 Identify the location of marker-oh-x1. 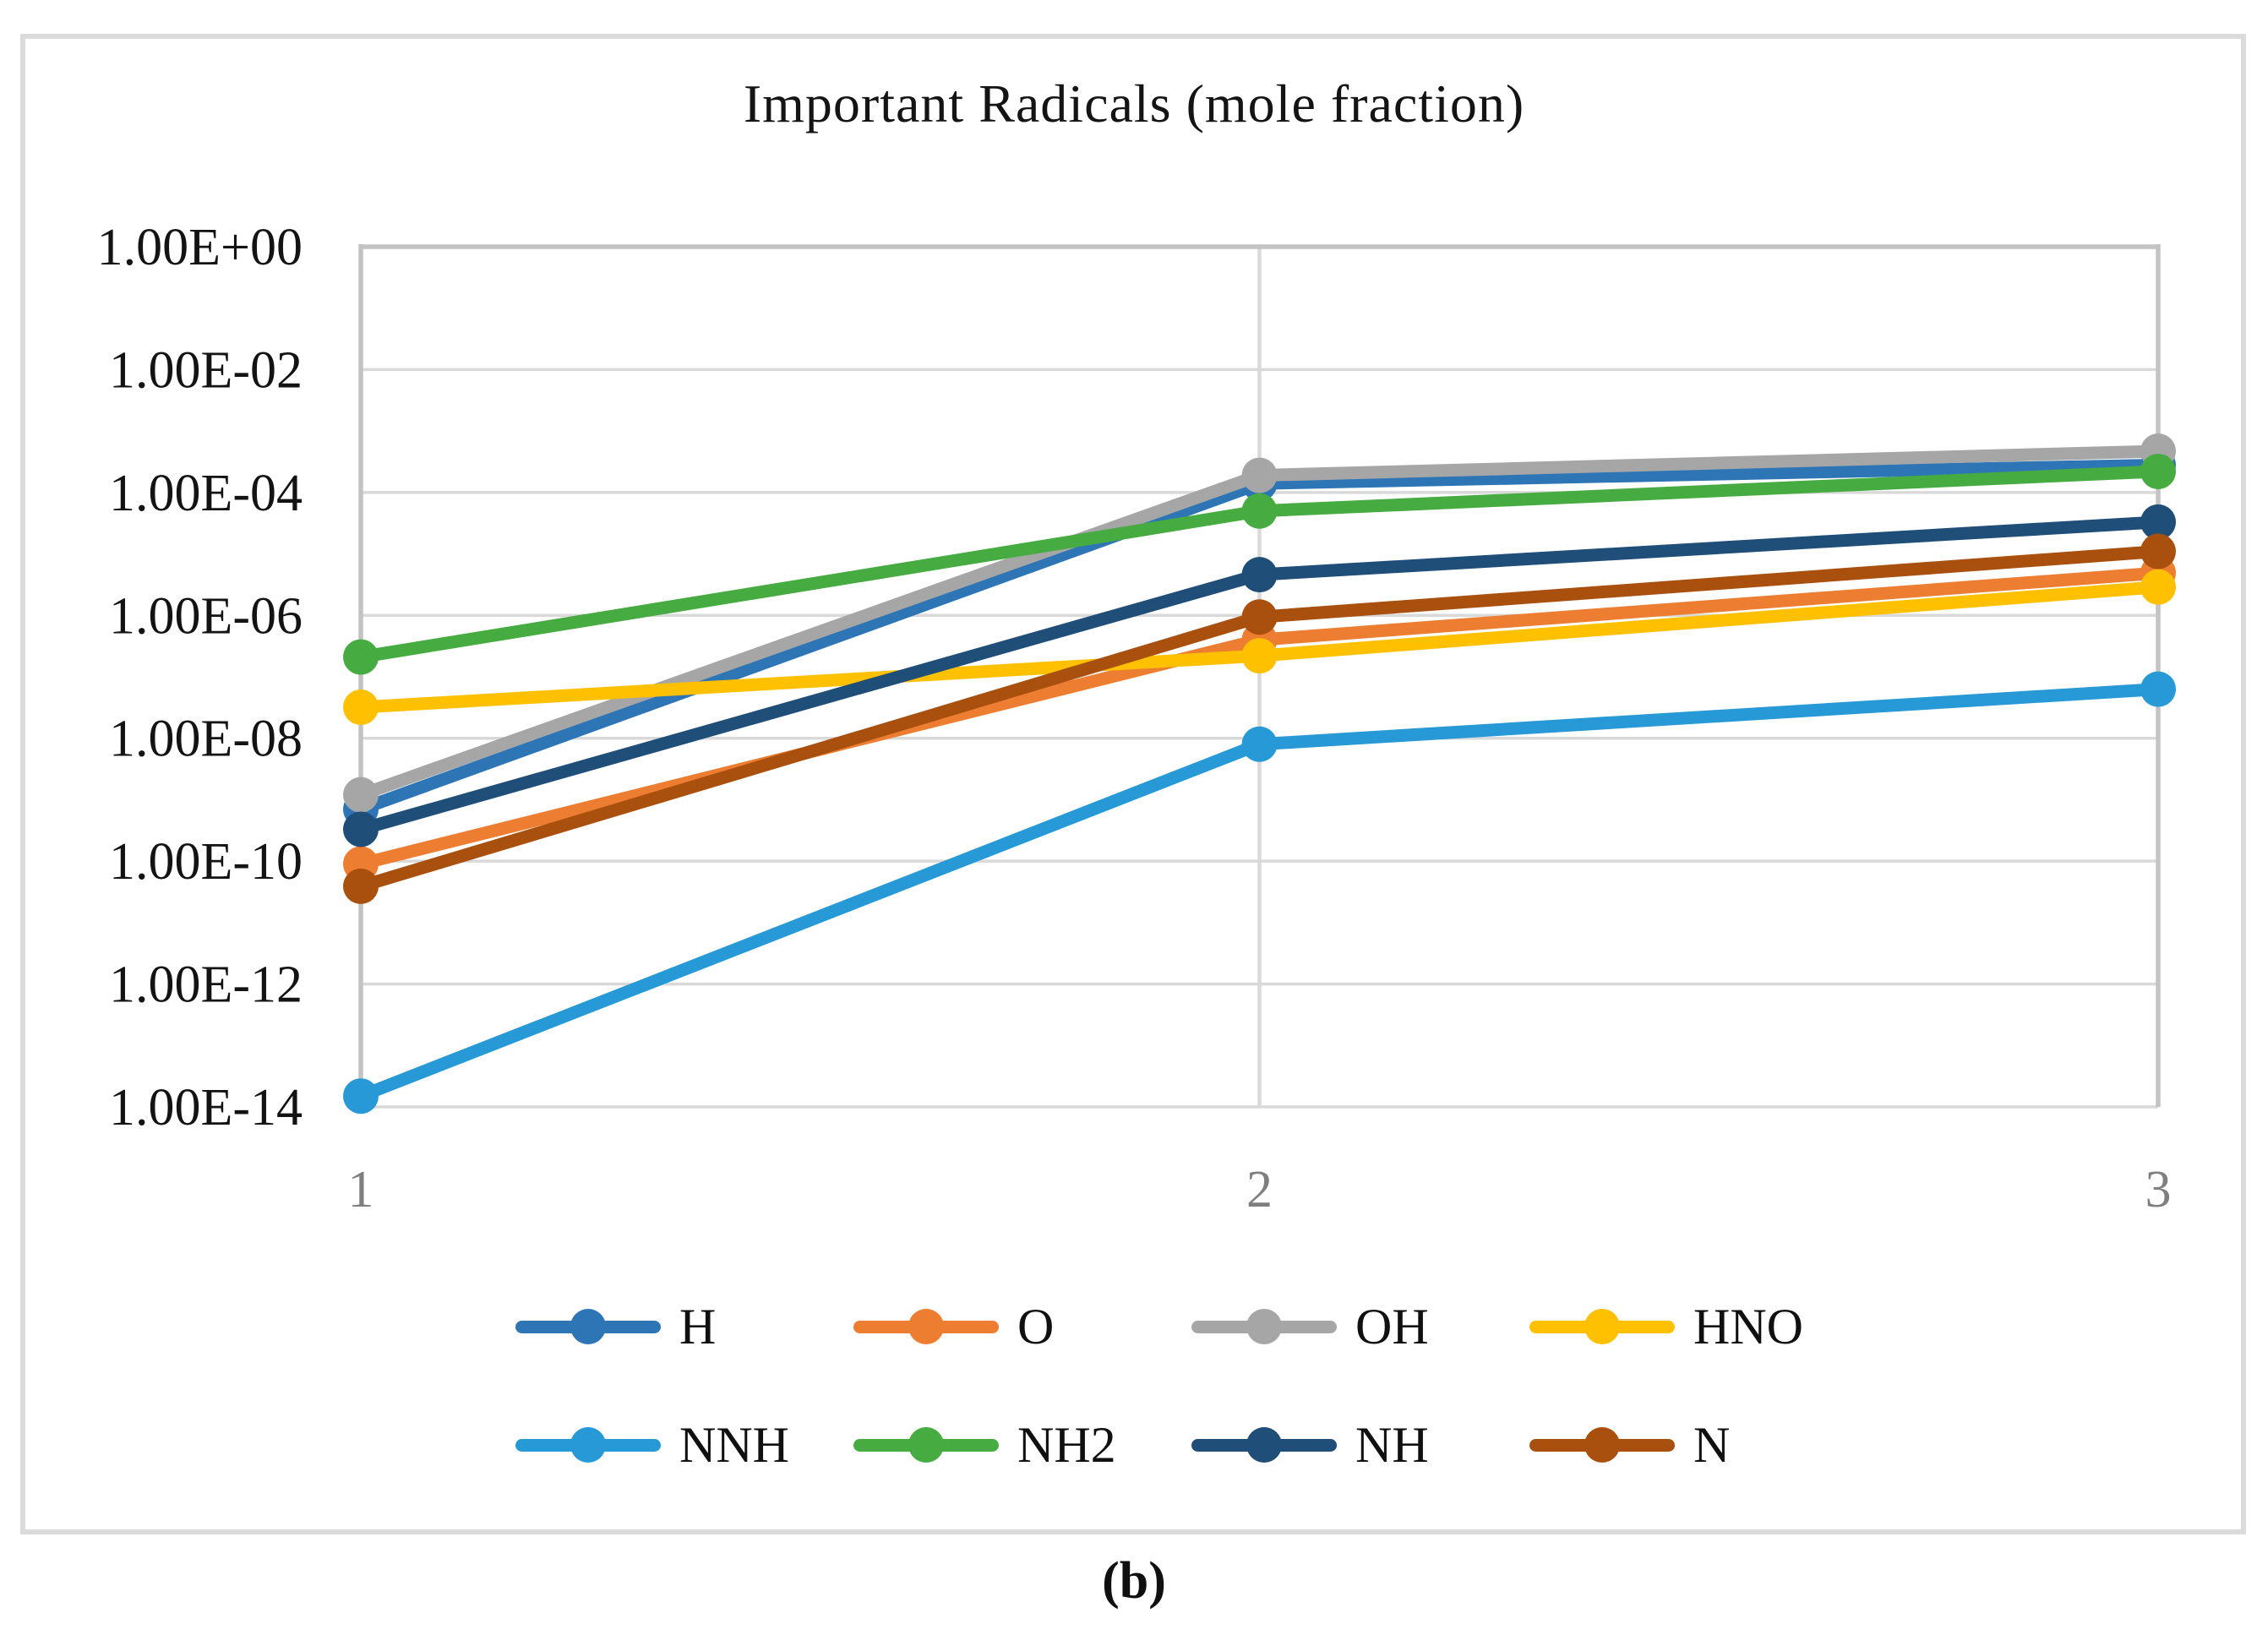
(361, 795).